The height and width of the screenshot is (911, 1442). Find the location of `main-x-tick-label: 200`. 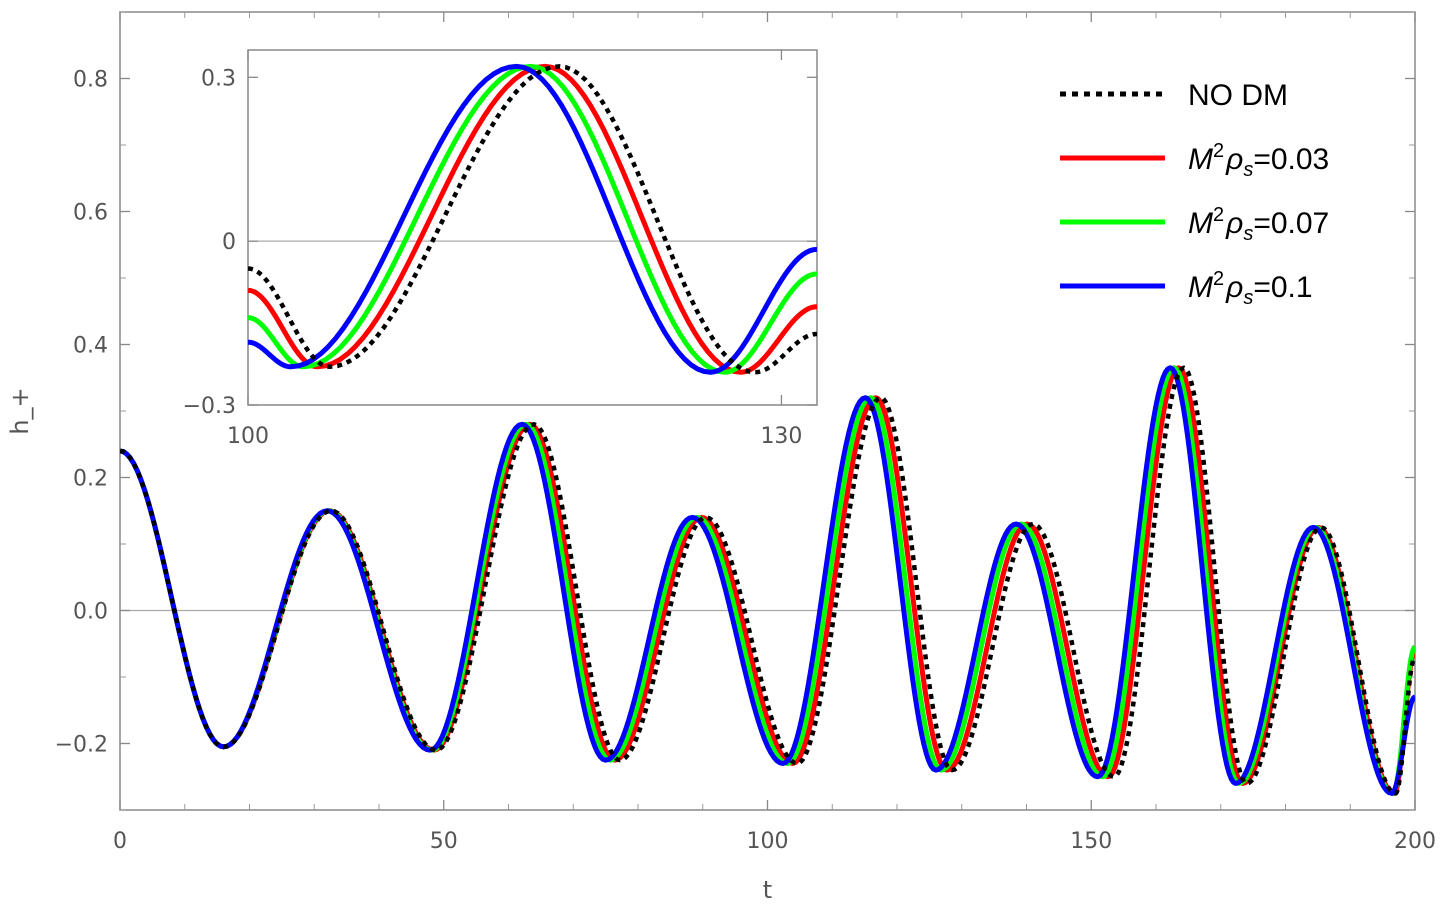

main-x-tick-label: 200 is located at coordinates (1415, 841).